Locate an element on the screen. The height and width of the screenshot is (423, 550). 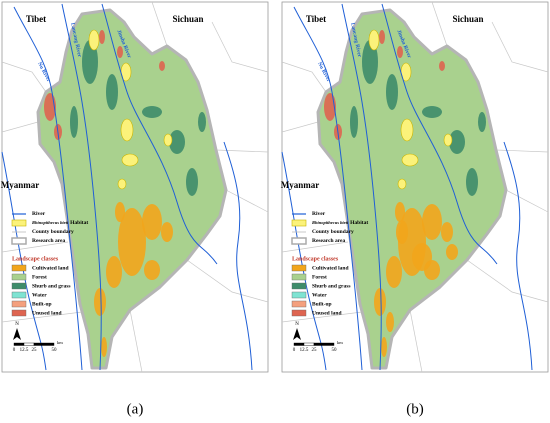
north-arrow is located at coordinates (17, 334).